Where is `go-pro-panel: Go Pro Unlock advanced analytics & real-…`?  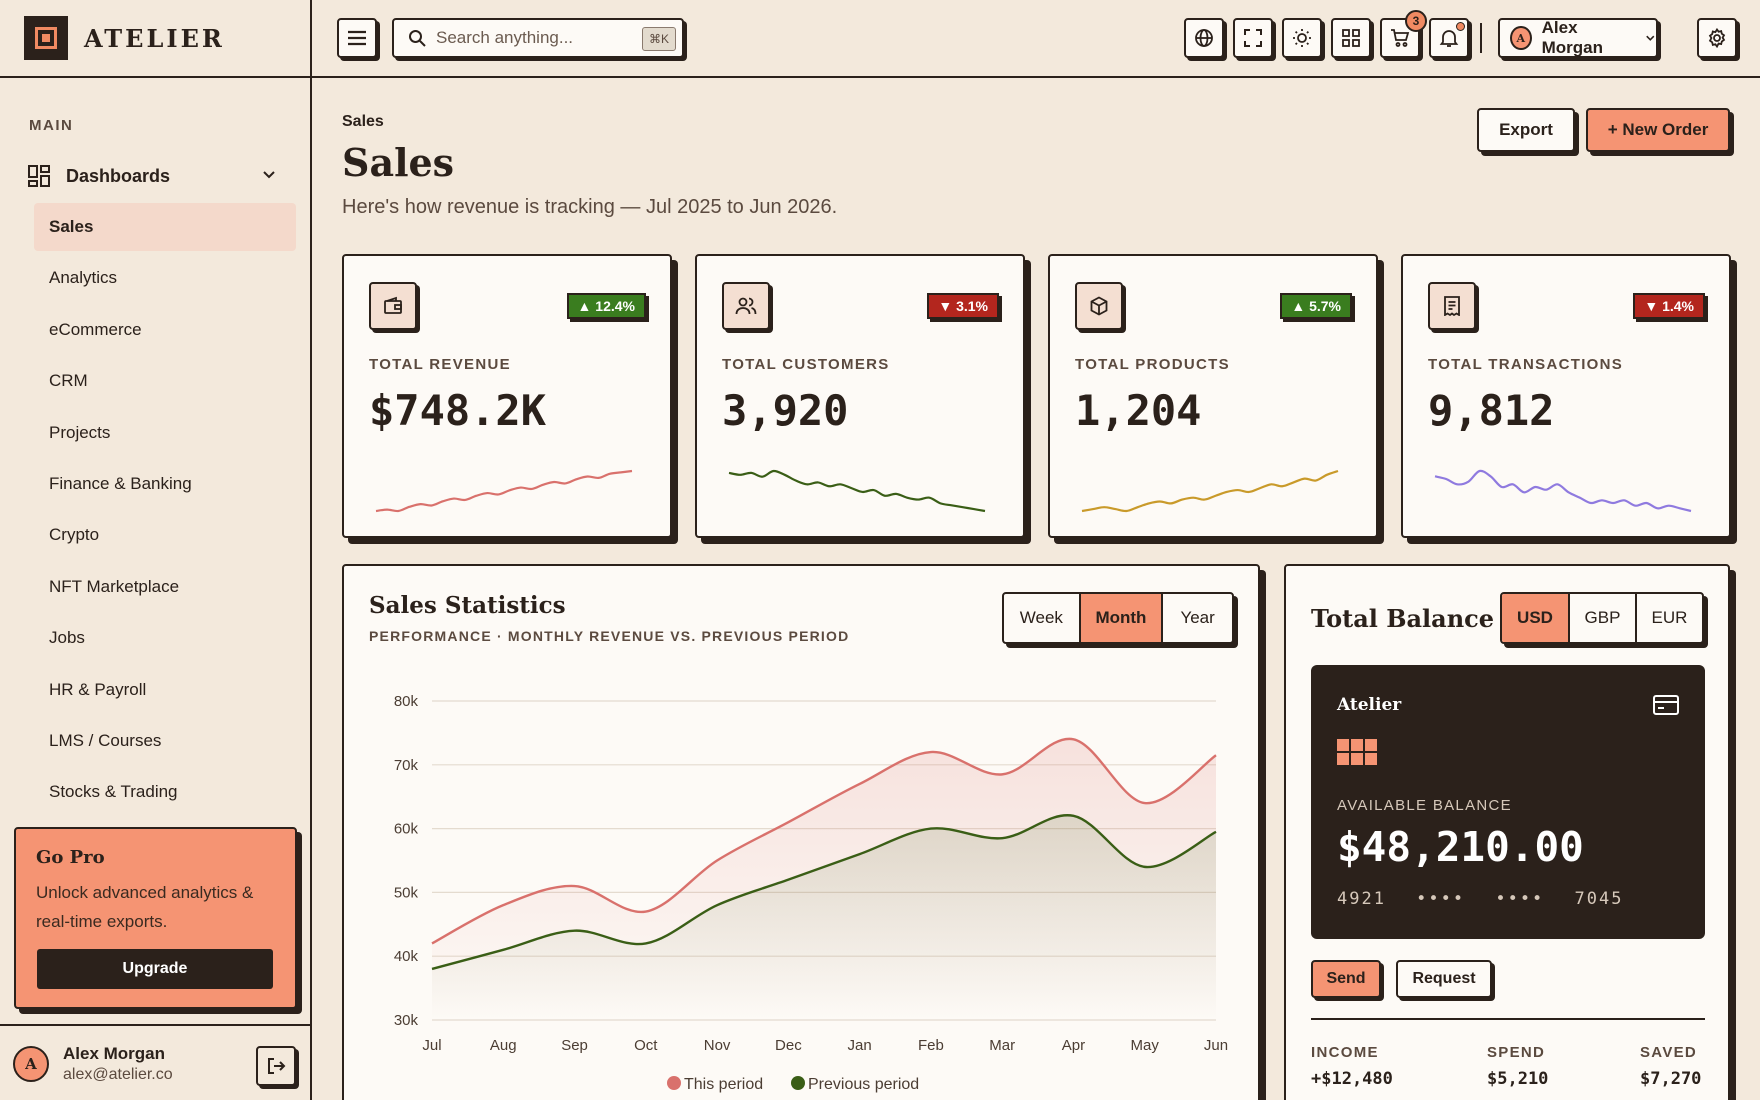 go-pro-panel: Go Pro Unlock advanced analytics & real-… is located at coordinates (155, 918).